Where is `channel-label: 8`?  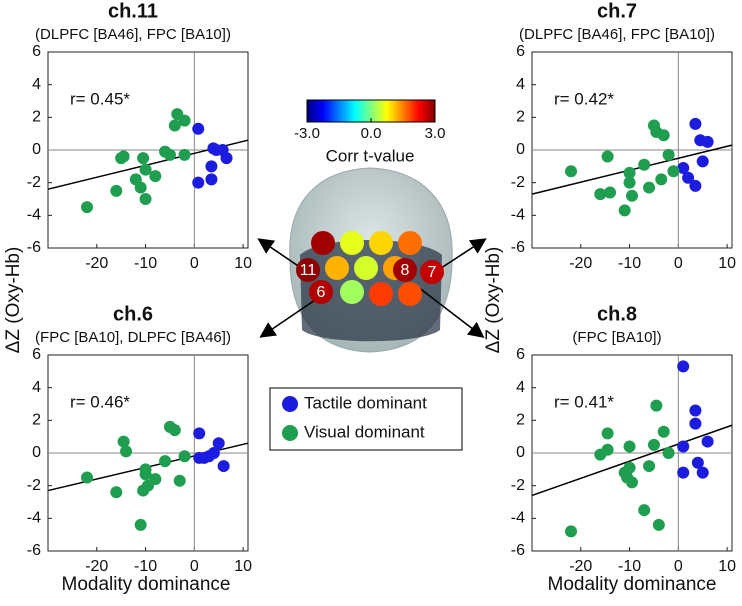
channel-label: 8 is located at coordinates (405, 270).